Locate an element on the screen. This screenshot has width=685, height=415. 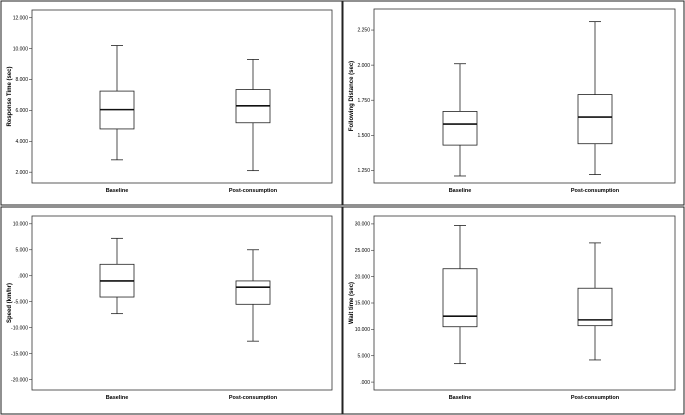
y-tick-label: 1.750 is located at coordinates (363, 101).